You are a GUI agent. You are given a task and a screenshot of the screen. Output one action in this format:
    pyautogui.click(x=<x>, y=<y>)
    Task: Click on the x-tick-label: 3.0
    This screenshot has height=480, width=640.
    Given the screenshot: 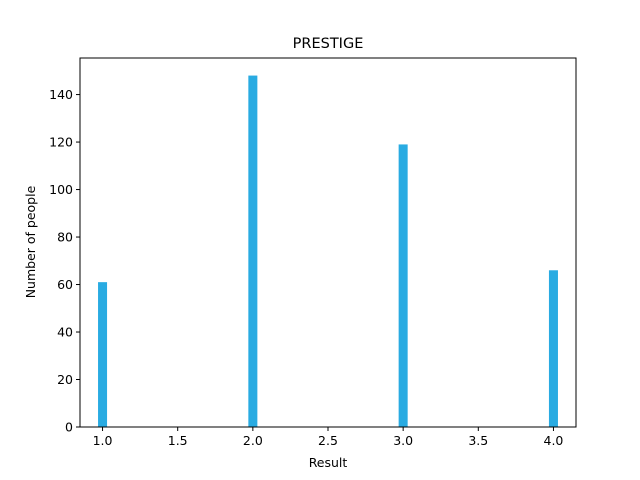 What is the action you would take?
    pyautogui.click(x=403, y=440)
    